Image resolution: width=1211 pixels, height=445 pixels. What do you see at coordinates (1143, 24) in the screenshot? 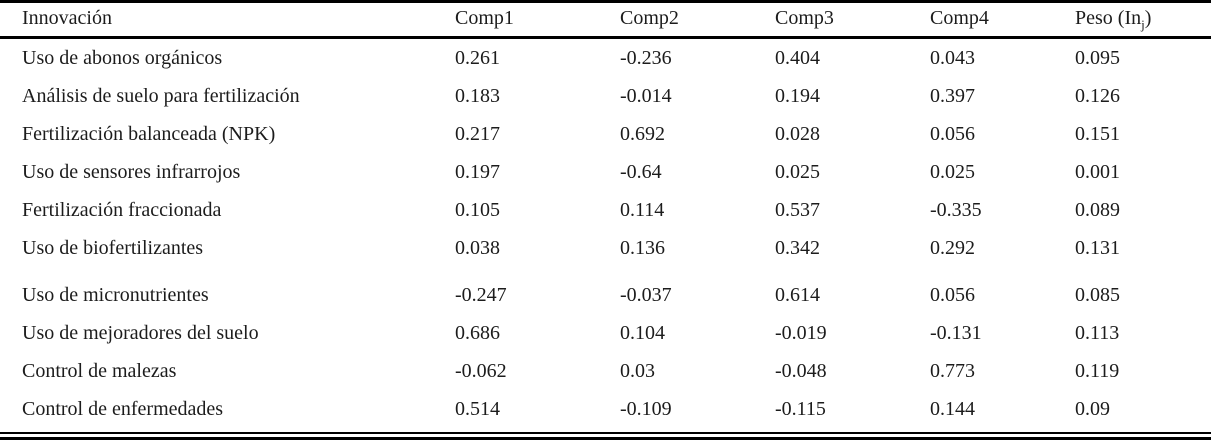
I see `peso-subscript: j` at bounding box center [1143, 24].